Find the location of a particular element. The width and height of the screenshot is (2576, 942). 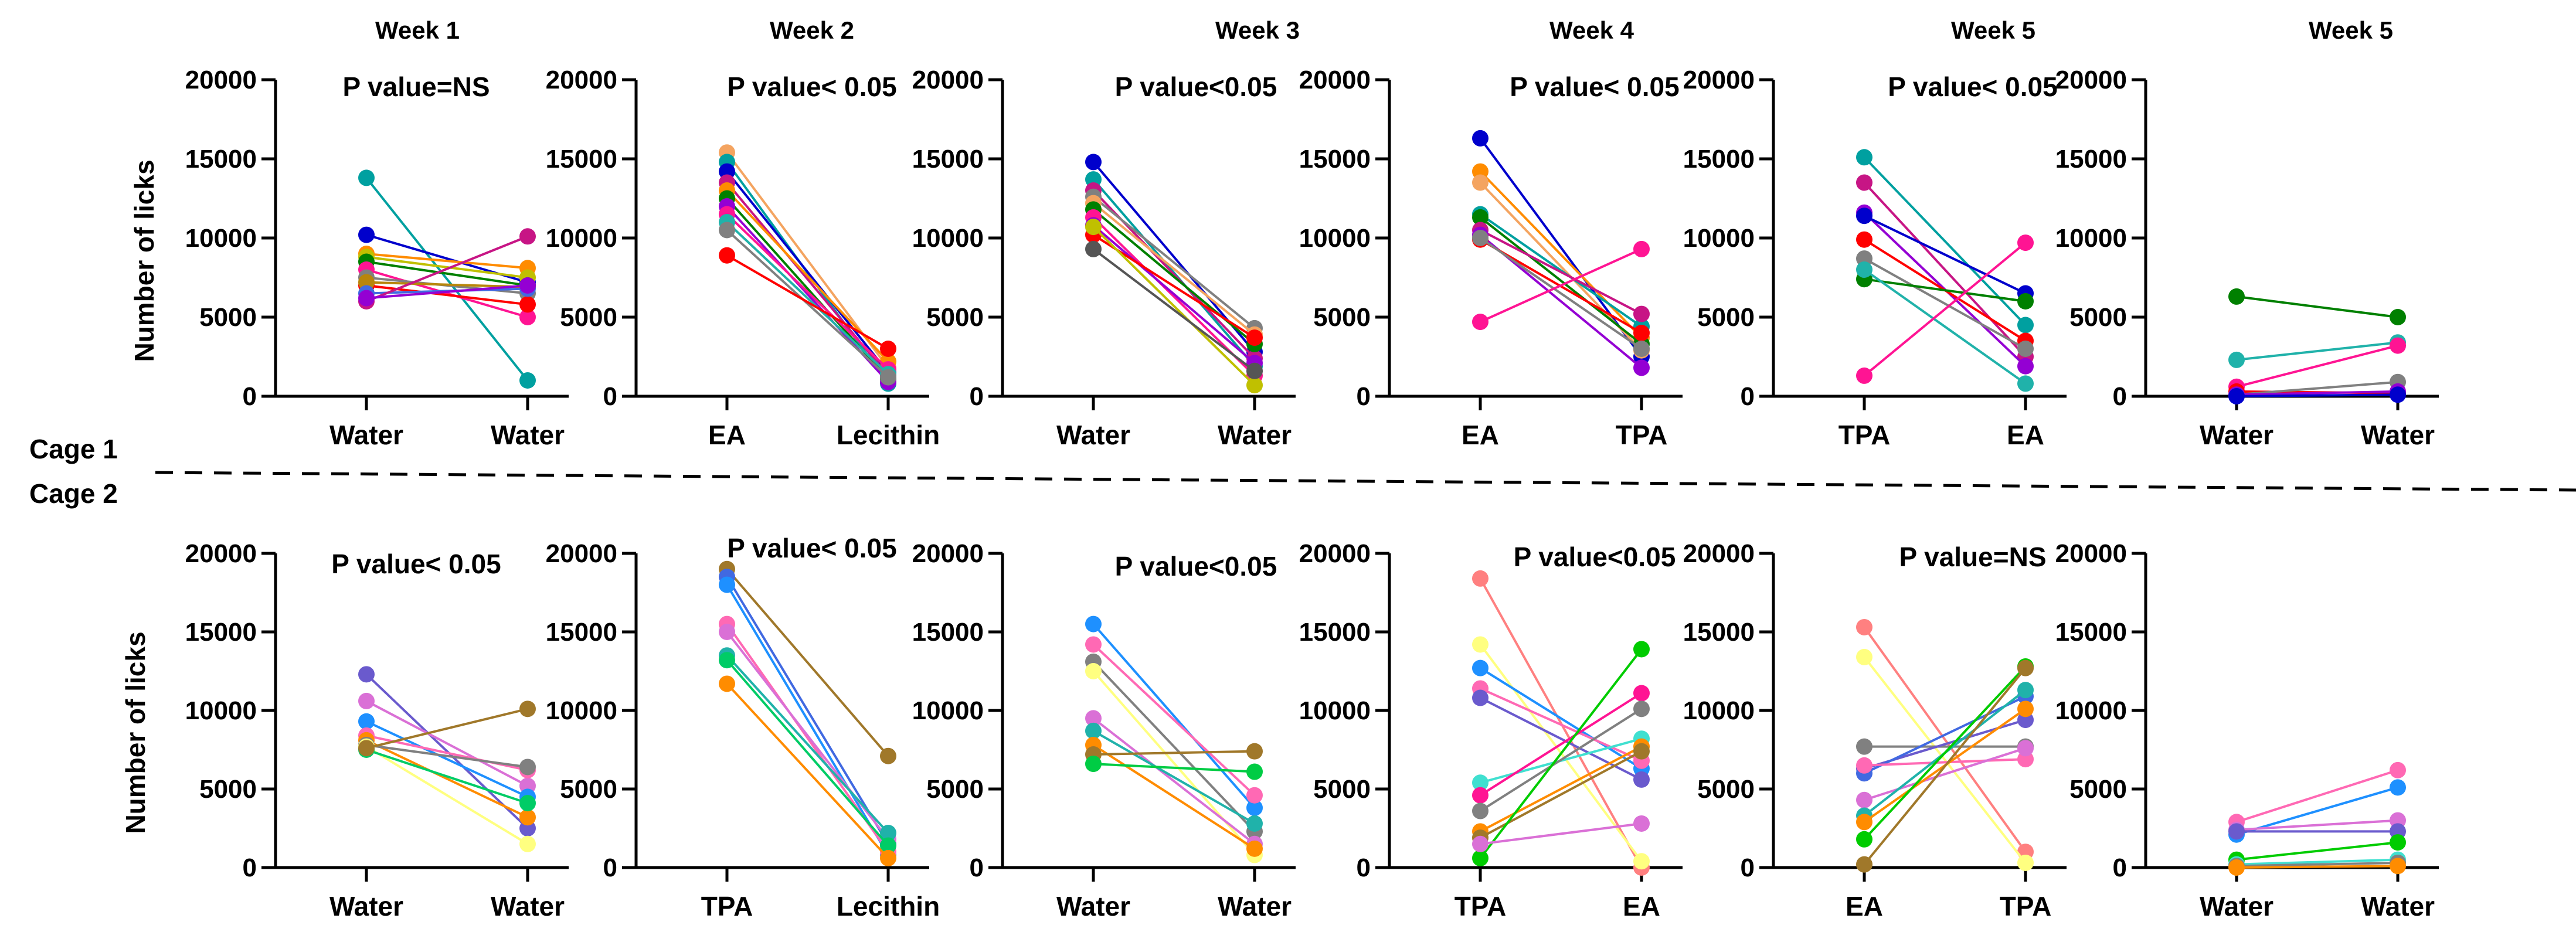

panel-title: Week 5 is located at coordinates (1993, 30).